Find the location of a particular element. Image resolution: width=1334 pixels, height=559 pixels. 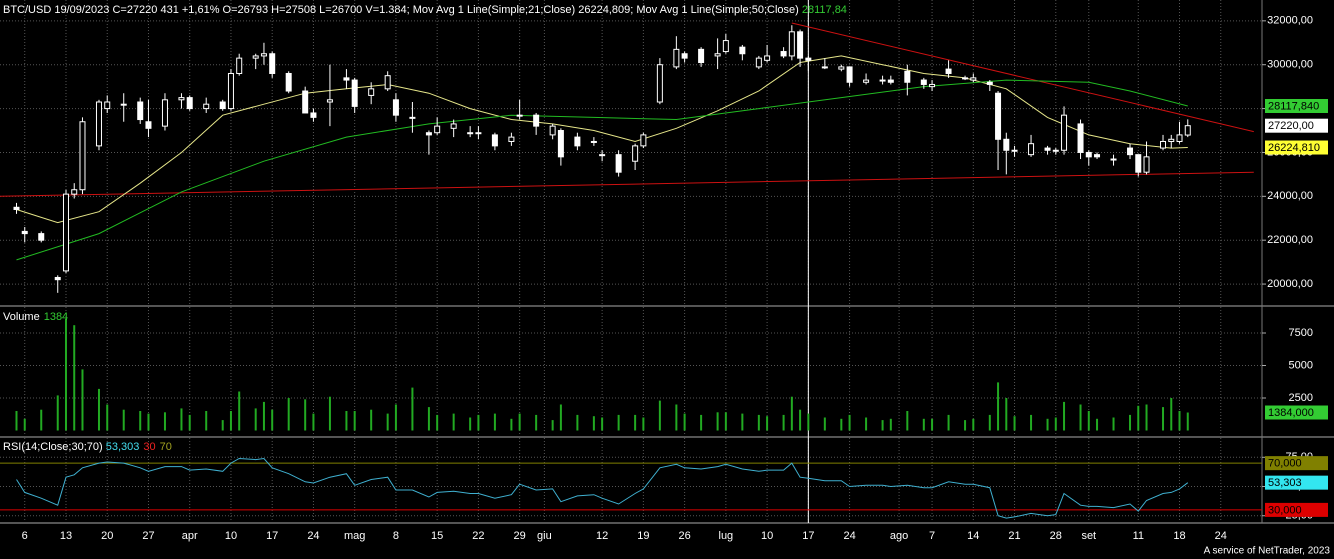

x-tick-label: 27 is located at coordinates (148, 536).